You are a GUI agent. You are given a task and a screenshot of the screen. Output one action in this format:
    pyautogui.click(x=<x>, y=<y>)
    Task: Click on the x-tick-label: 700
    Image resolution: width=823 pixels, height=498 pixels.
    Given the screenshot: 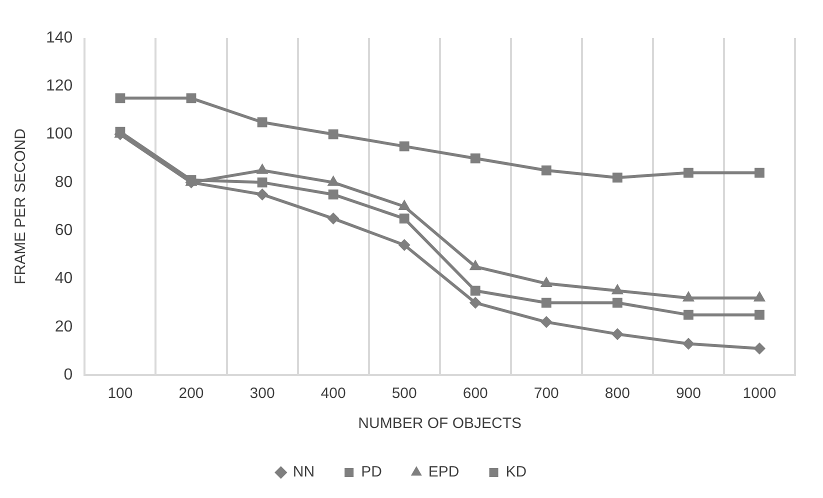 What is the action you would take?
    pyautogui.click(x=546, y=393)
    